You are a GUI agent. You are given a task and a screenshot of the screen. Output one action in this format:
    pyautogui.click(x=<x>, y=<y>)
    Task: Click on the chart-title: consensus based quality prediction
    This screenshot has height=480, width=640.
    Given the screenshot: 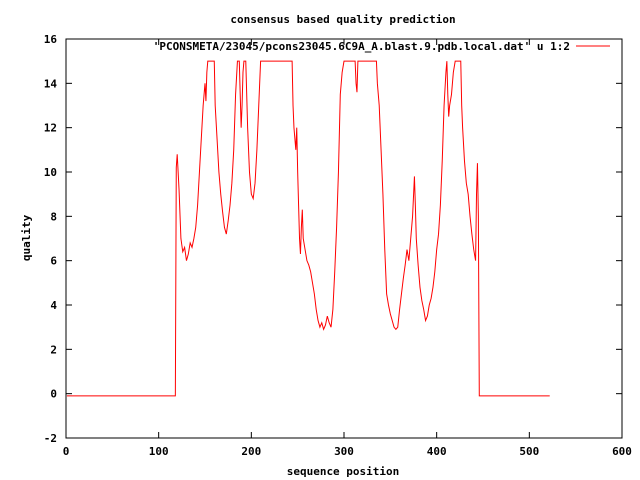 What is the action you would take?
    pyautogui.click(x=342, y=19)
    